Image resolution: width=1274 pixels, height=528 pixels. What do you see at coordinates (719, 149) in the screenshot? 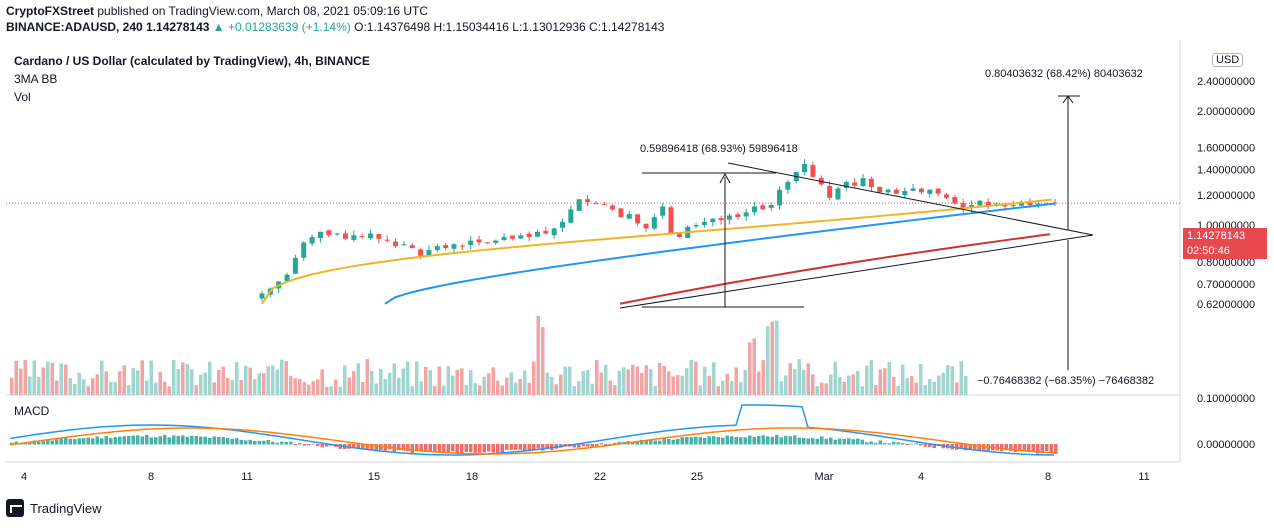
I see `flagpole-label: 0.59896418 (68.93%) 59896418` at bounding box center [719, 149].